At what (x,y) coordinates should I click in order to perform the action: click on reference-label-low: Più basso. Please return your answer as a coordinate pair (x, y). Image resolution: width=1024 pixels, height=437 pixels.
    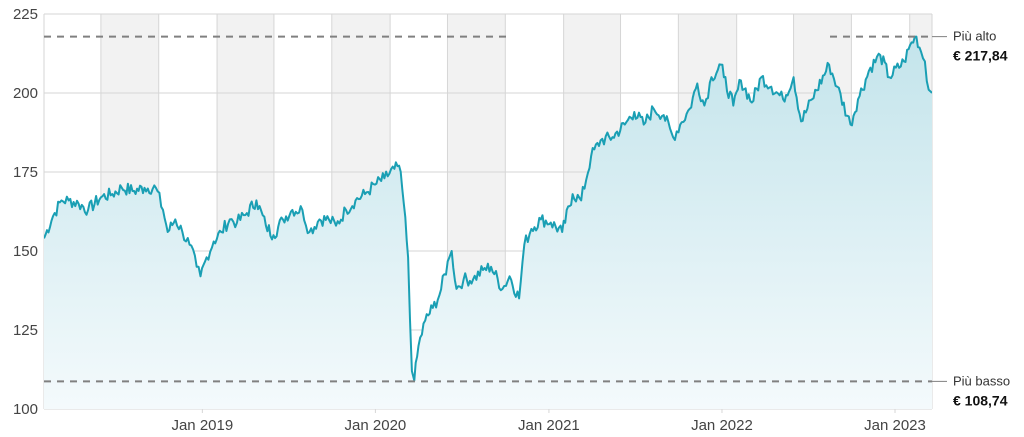
    Looking at the image, I should click on (981, 380).